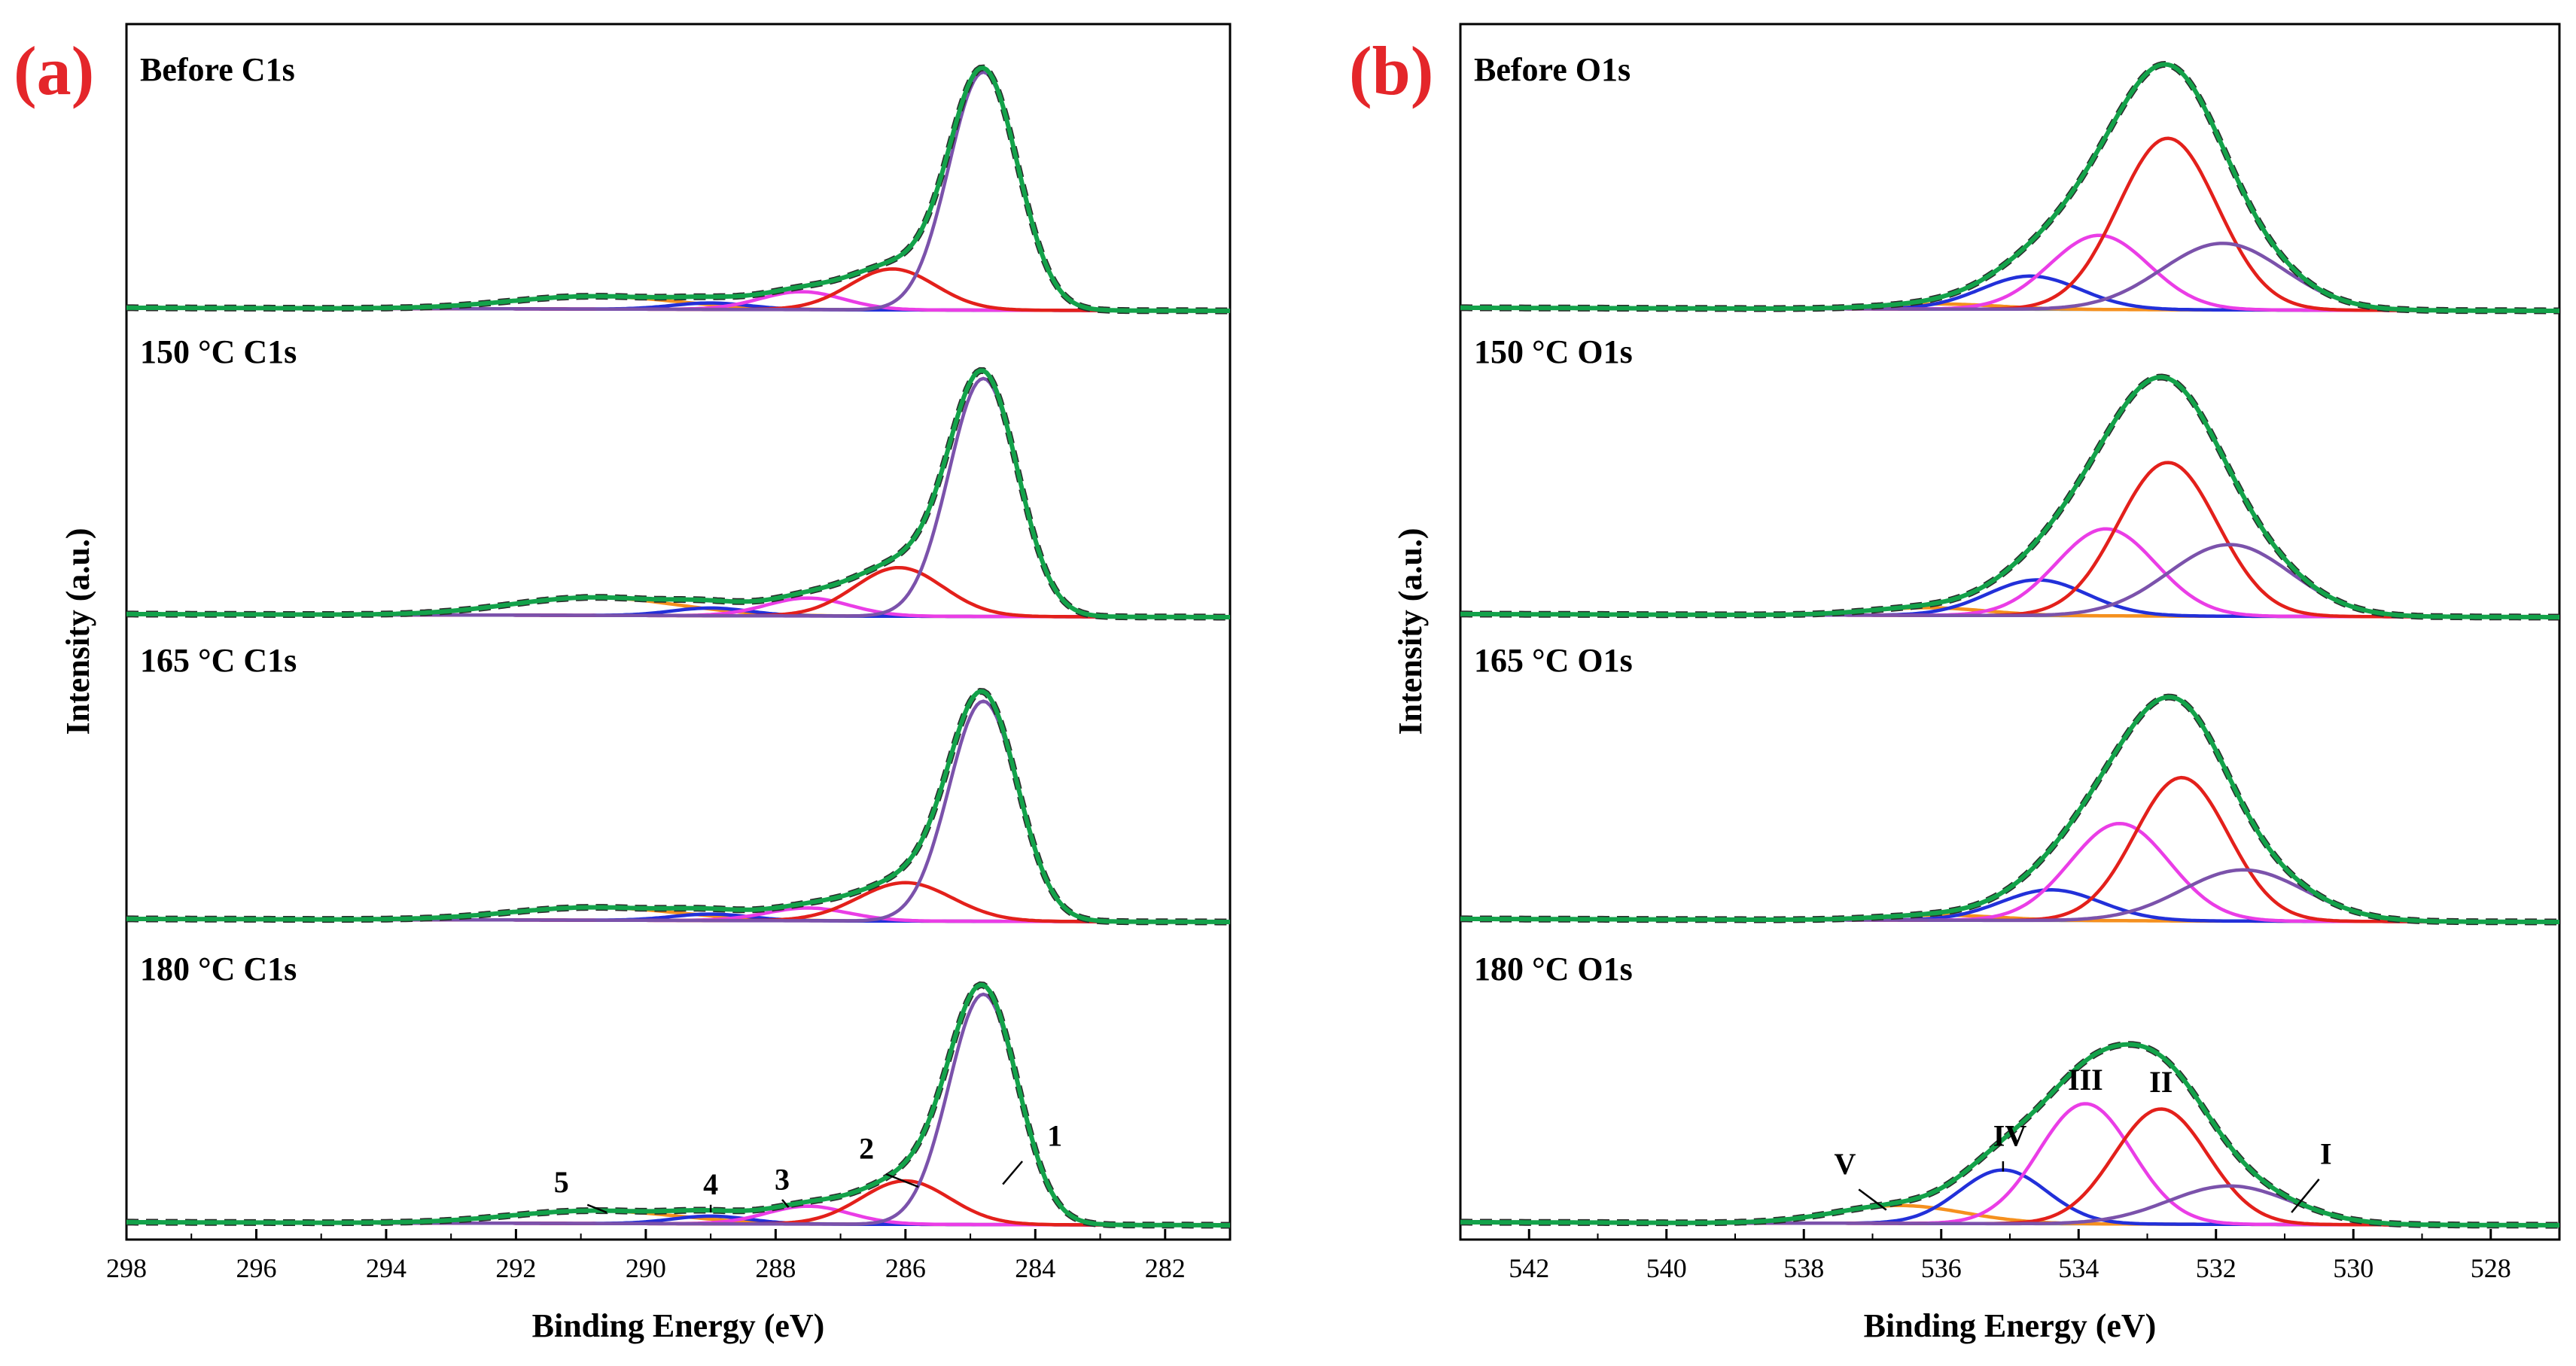 The height and width of the screenshot is (1366, 2576). I want to click on panel-a-xlabel: Binding Energy (eV), so click(679, 1325).